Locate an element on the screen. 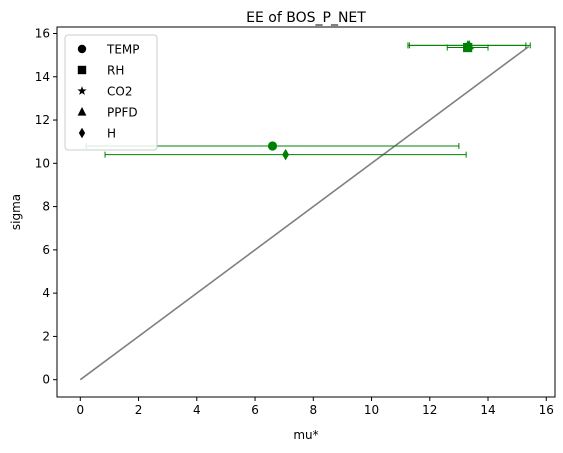 The image size is (563, 453). legend-label-rh: RH is located at coordinates (115, 71).